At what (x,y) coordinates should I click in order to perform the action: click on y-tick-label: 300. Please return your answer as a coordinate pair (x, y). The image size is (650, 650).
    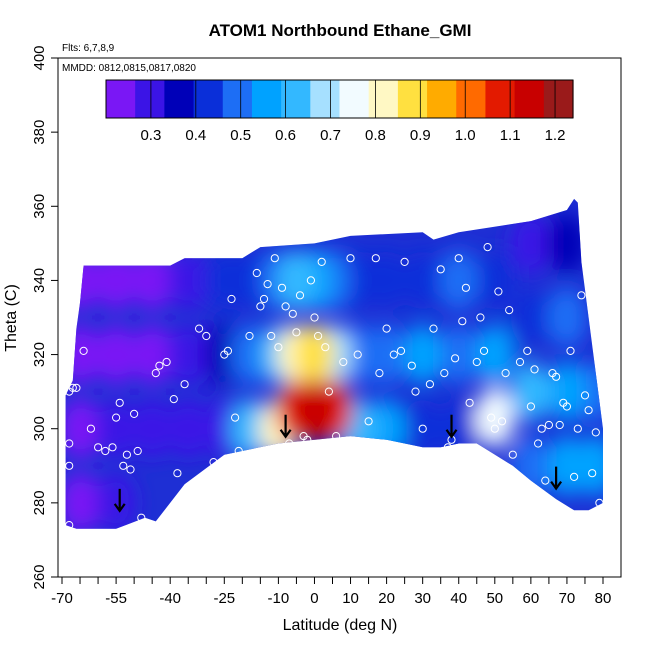
    Looking at the image, I should click on (39, 428).